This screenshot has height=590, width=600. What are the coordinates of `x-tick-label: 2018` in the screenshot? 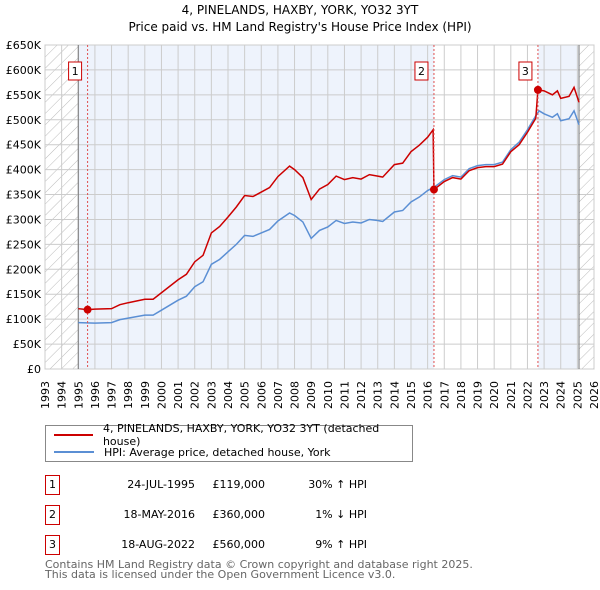 It's located at (461, 395).